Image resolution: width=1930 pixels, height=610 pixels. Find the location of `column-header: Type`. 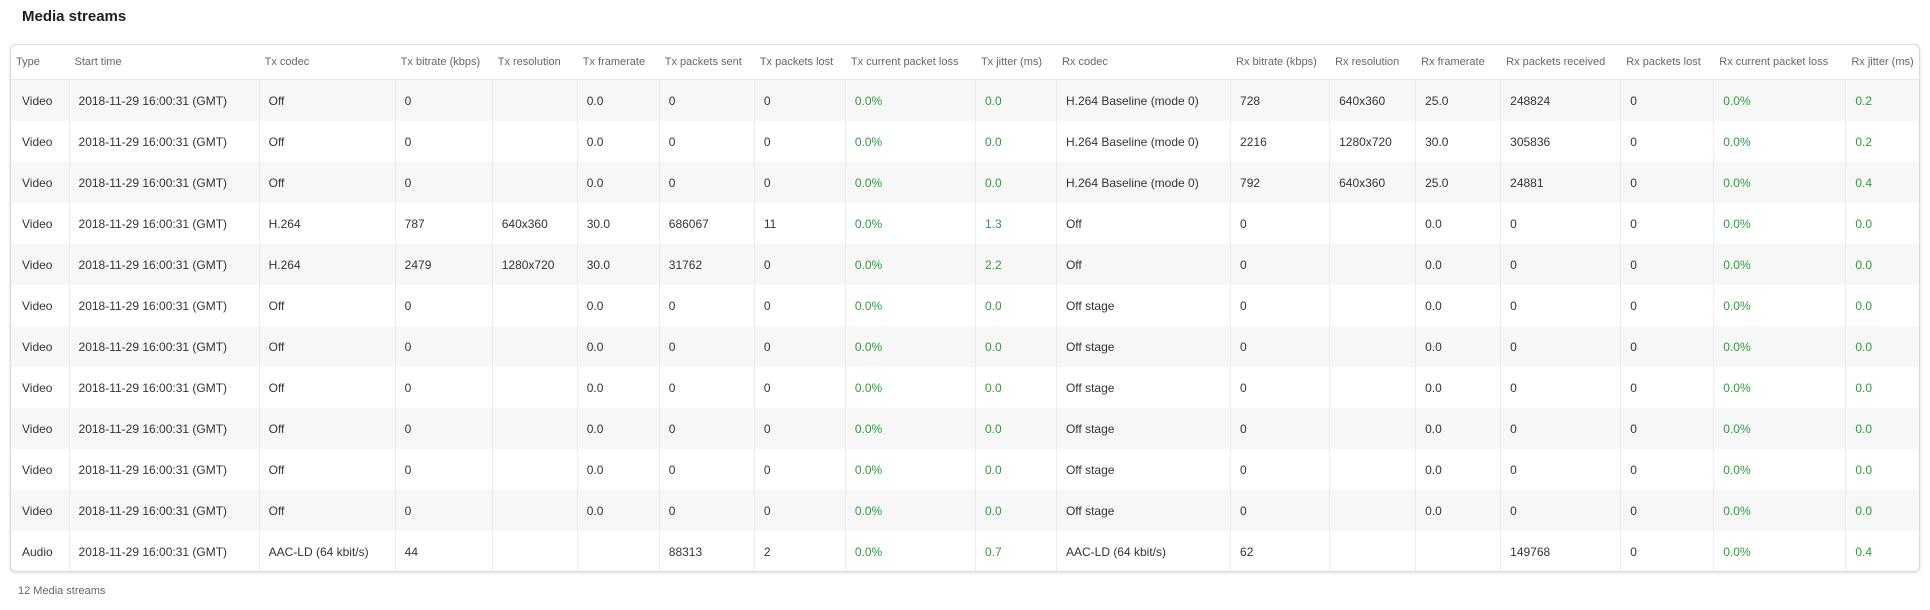

column-header: Type is located at coordinates (40, 62).